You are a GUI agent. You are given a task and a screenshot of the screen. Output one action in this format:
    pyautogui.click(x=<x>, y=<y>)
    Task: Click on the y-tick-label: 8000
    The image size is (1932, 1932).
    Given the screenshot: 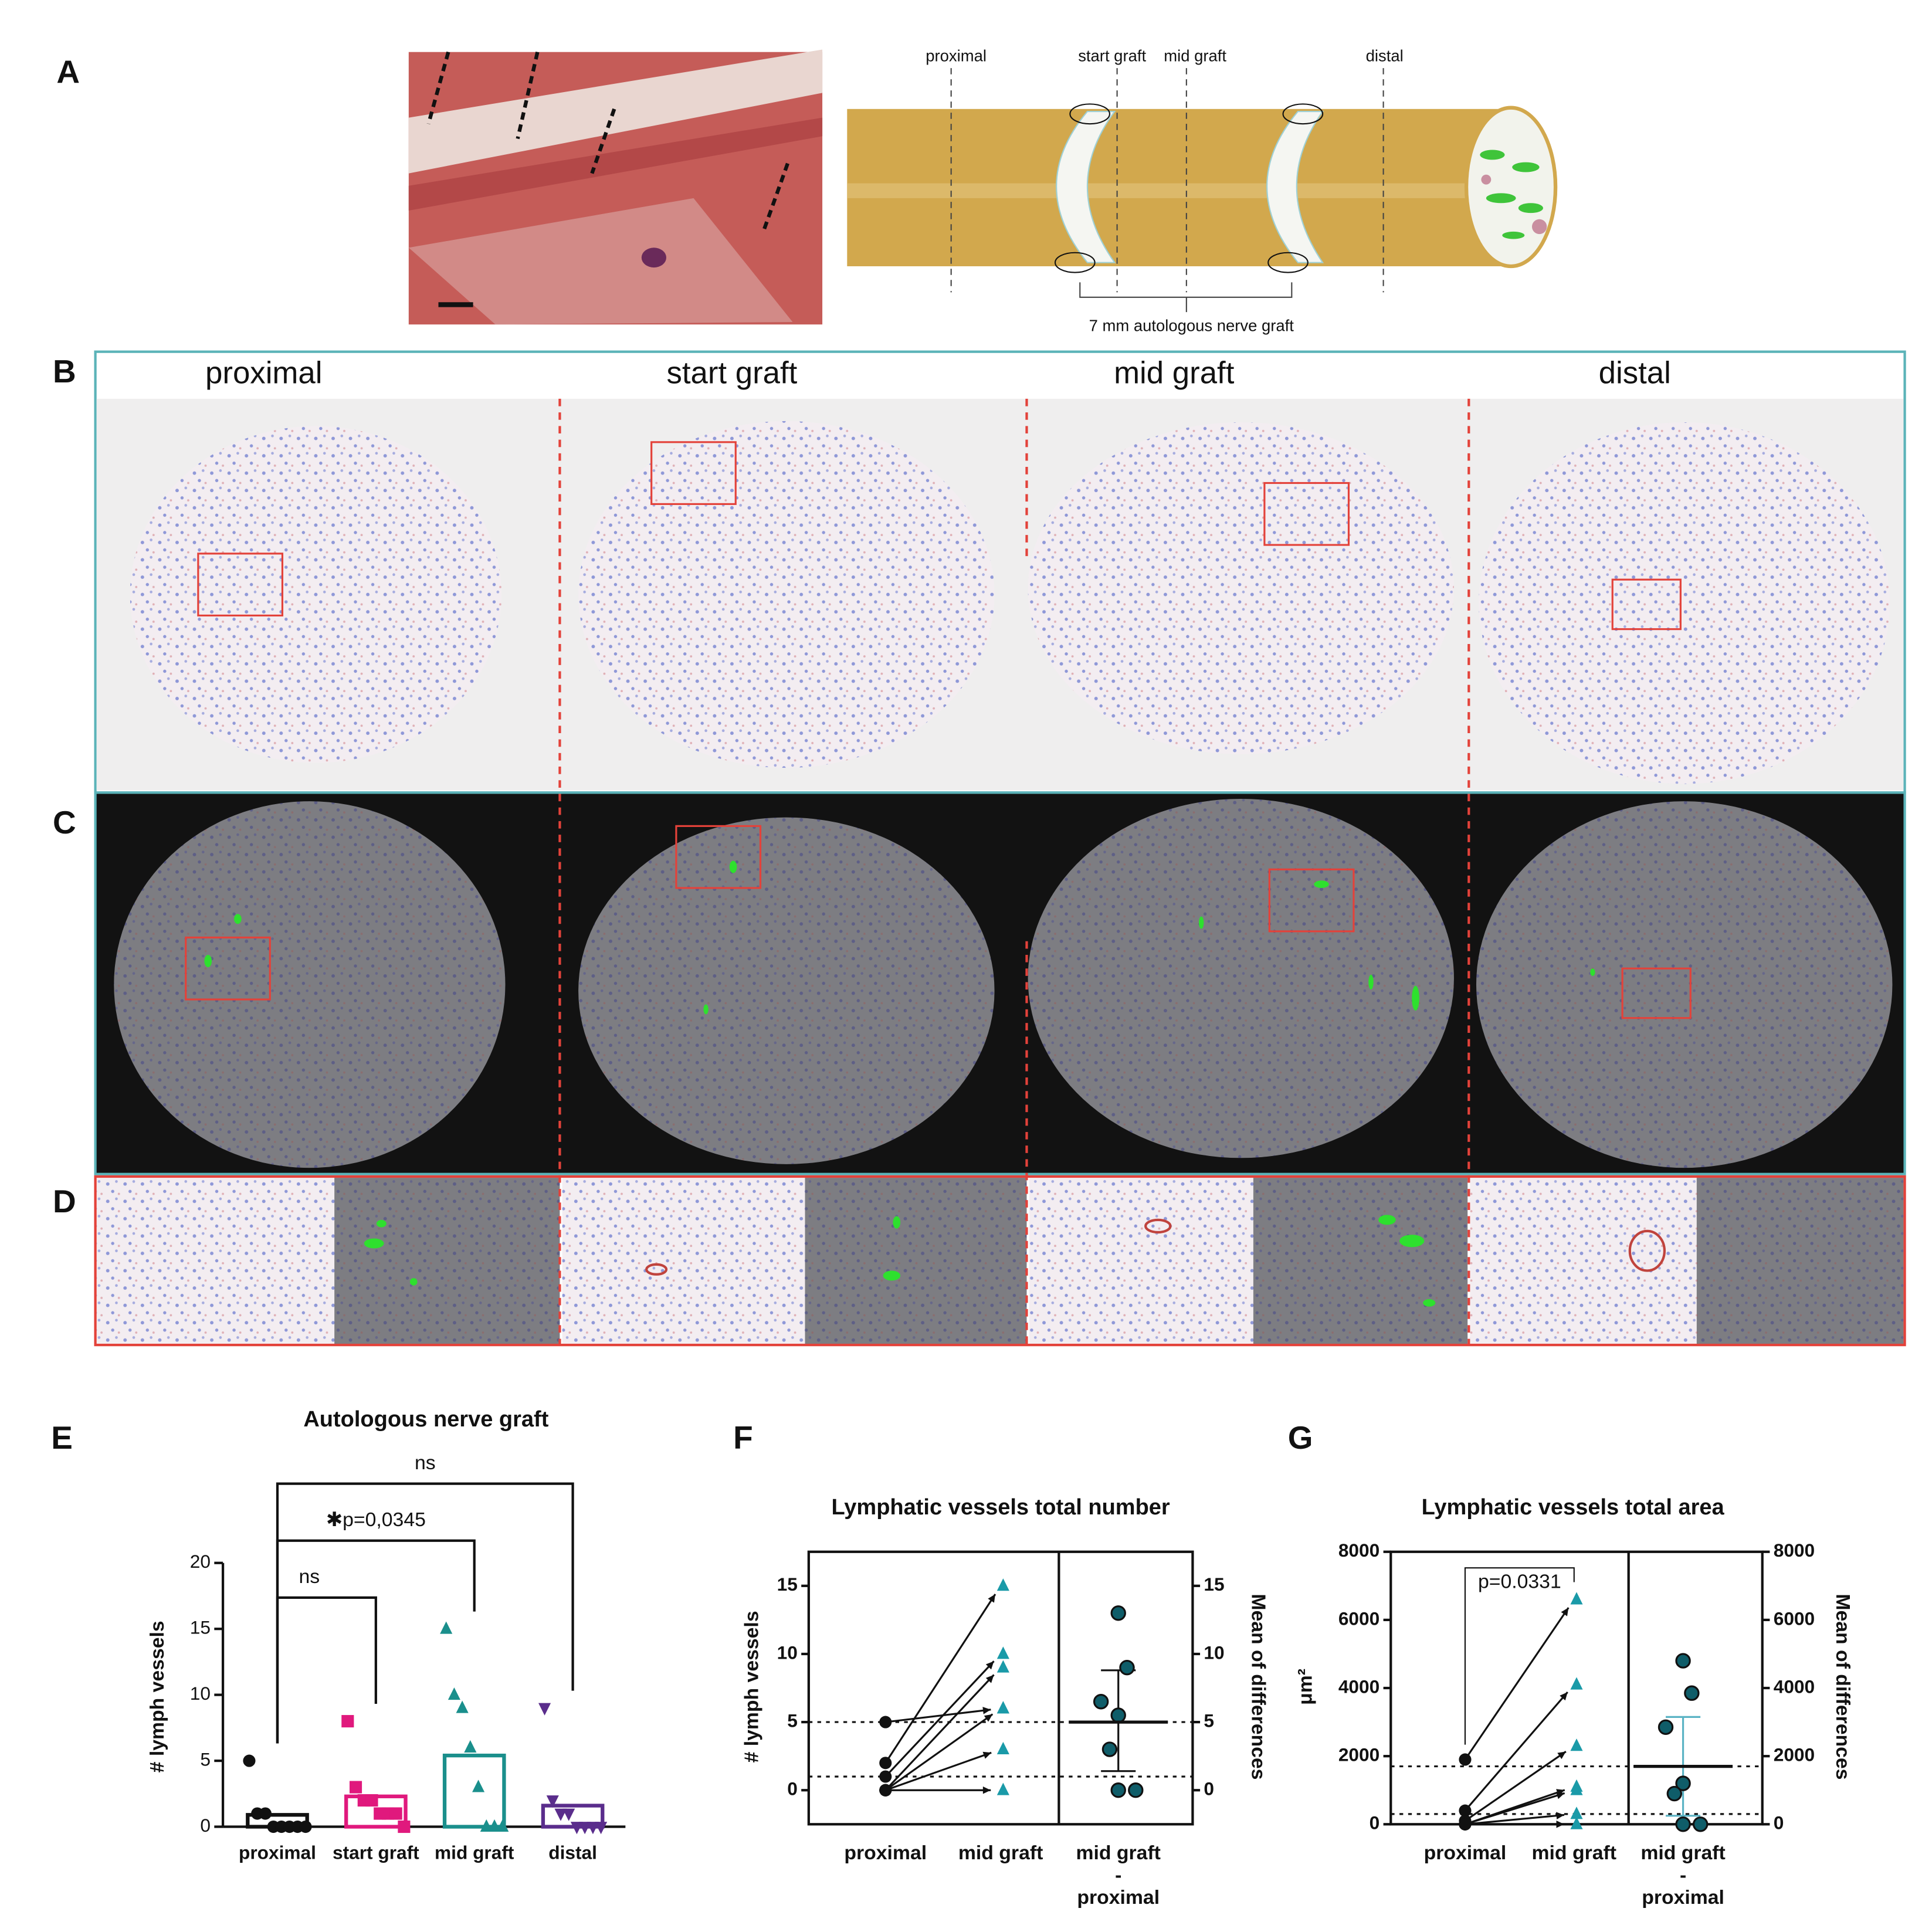 What is the action you would take?
    pyautogui.click(x=1358, y=1550)
    